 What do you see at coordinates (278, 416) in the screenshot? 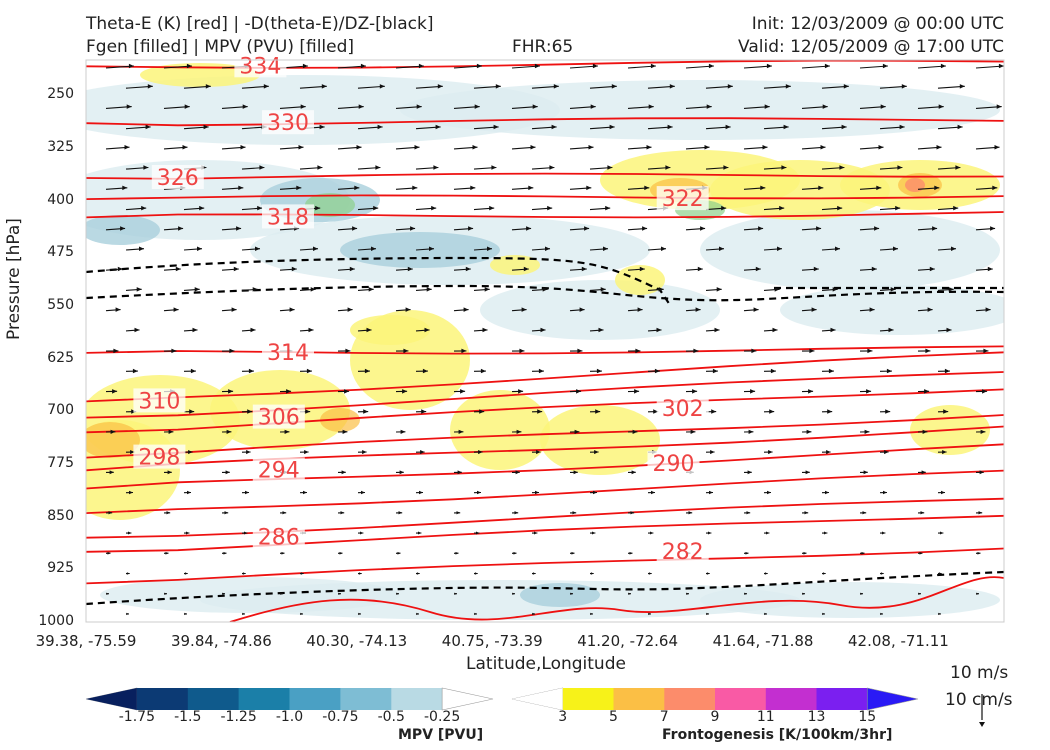
I see `theta-e-label-bg` at bounding box center [278, 416].